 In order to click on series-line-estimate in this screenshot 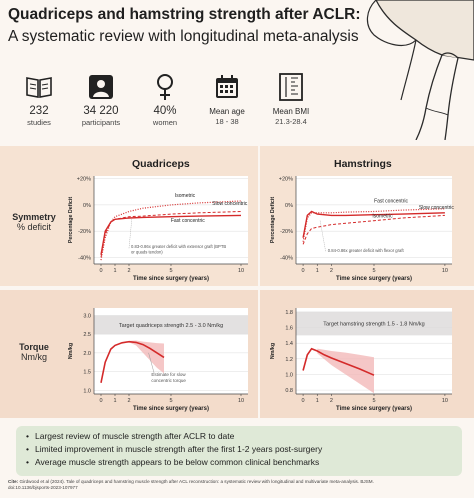, I will do `click(132, 361)`.